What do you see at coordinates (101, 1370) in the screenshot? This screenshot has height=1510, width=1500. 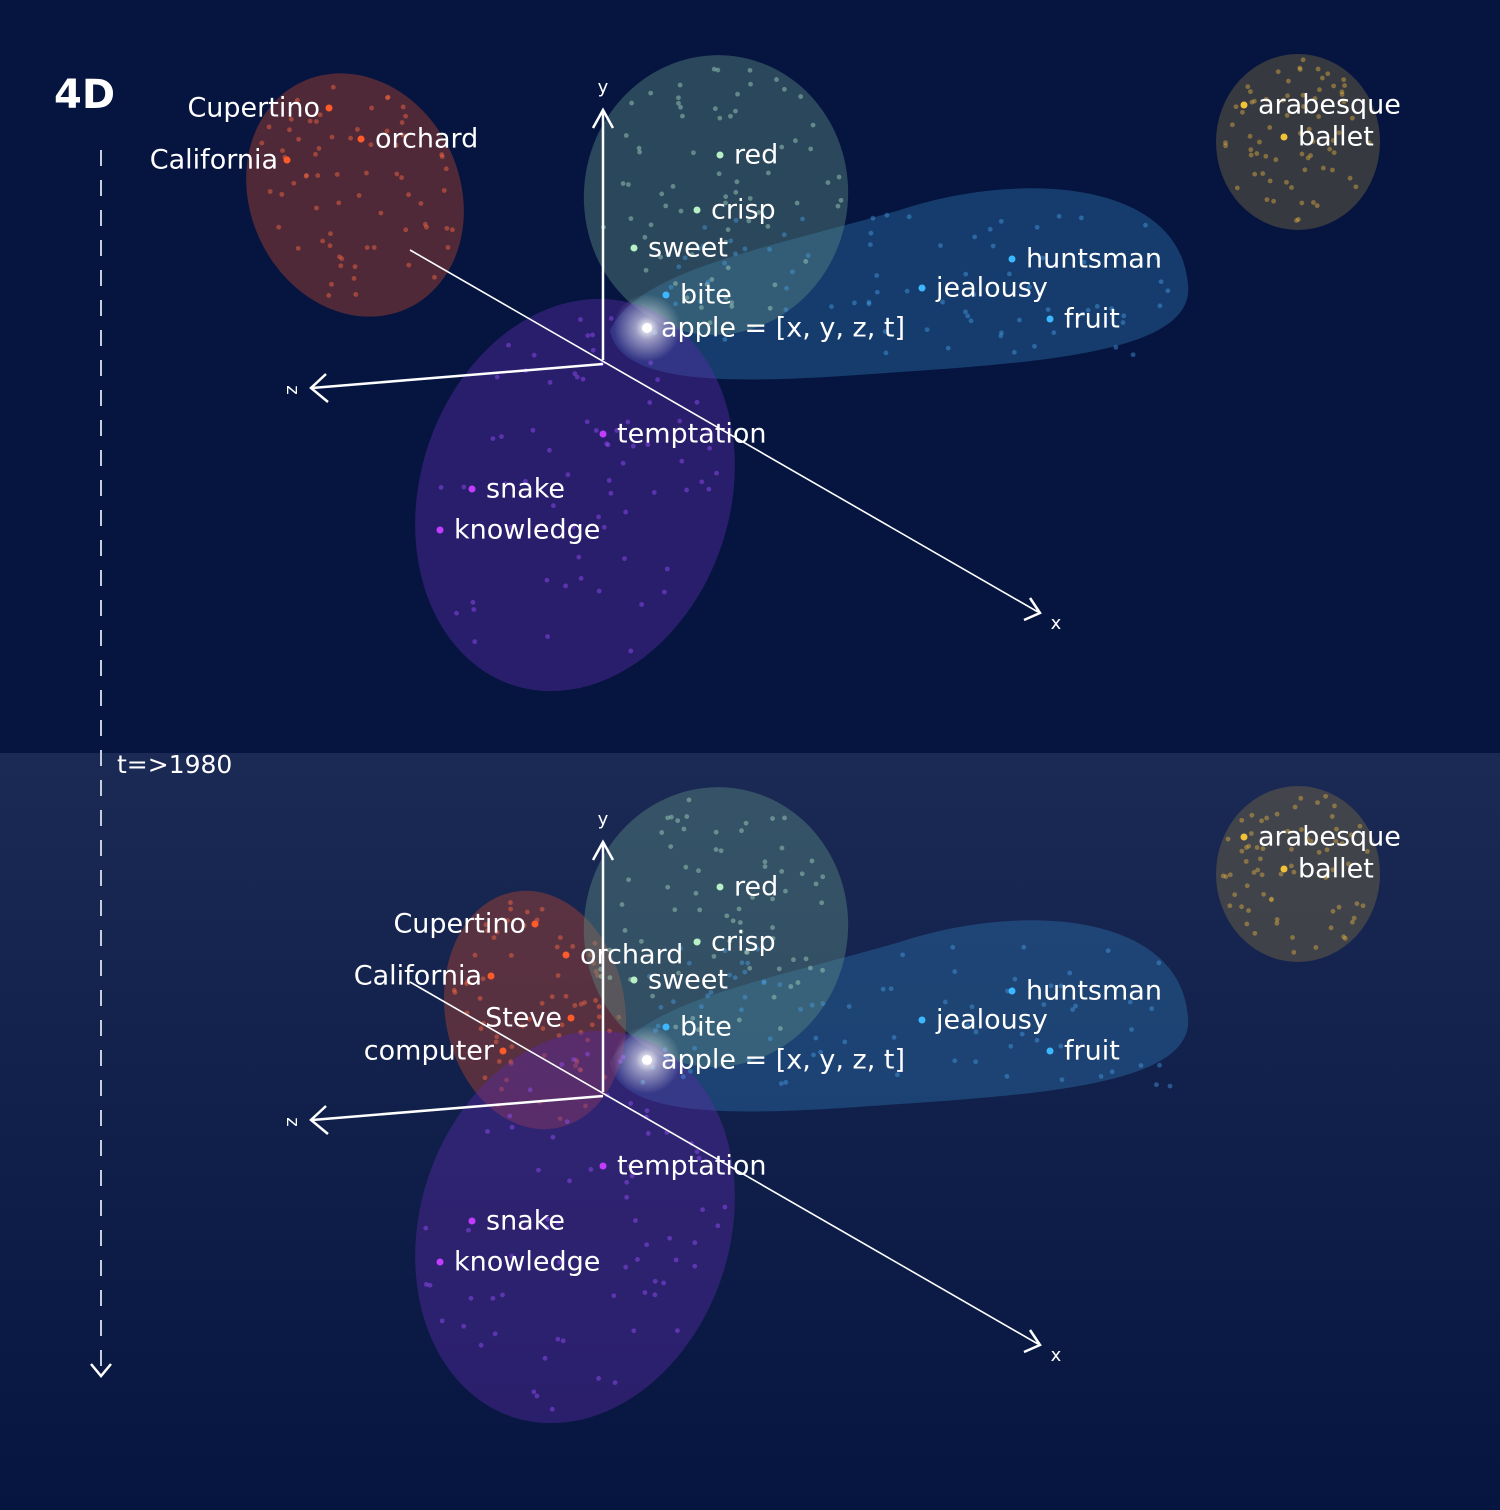 I see `timeline-arrow` at bounding box center [101, 1370].